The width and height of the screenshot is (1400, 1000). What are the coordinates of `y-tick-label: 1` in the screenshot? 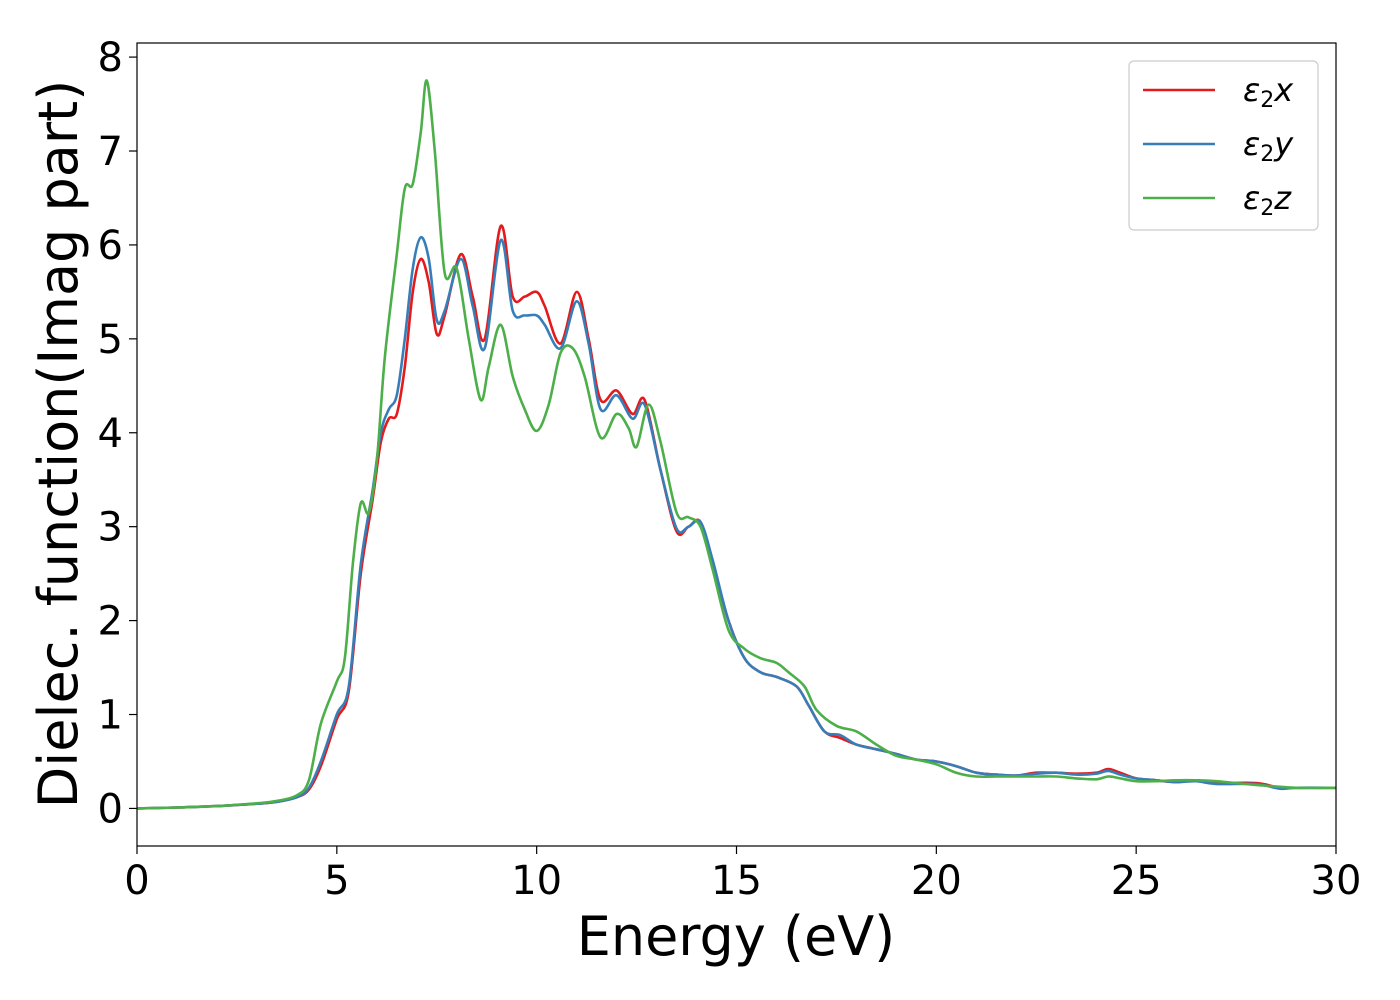 It's located at (110, 716).